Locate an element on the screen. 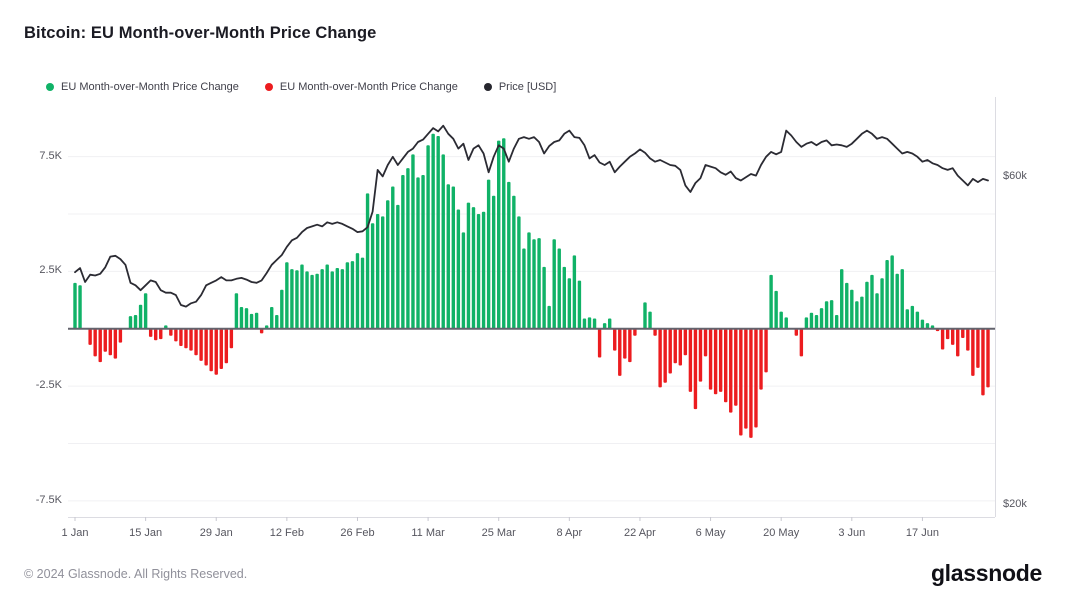 This screenshot has height=601, width=1068. legend-item-mom-positive: EU Month-over-Month Price Change is located at coordinates (142, 87).